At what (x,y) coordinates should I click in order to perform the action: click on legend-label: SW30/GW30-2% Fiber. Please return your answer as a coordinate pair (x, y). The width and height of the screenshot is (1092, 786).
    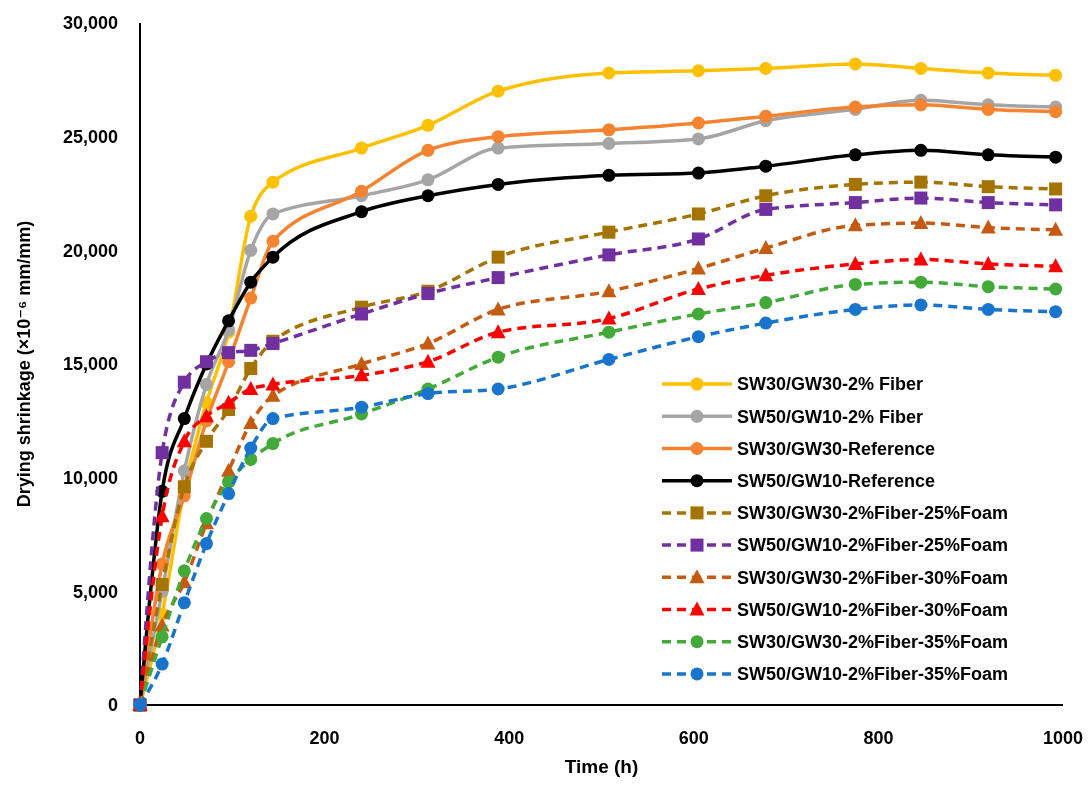
    Looking at the image, I should click on (830, 384).